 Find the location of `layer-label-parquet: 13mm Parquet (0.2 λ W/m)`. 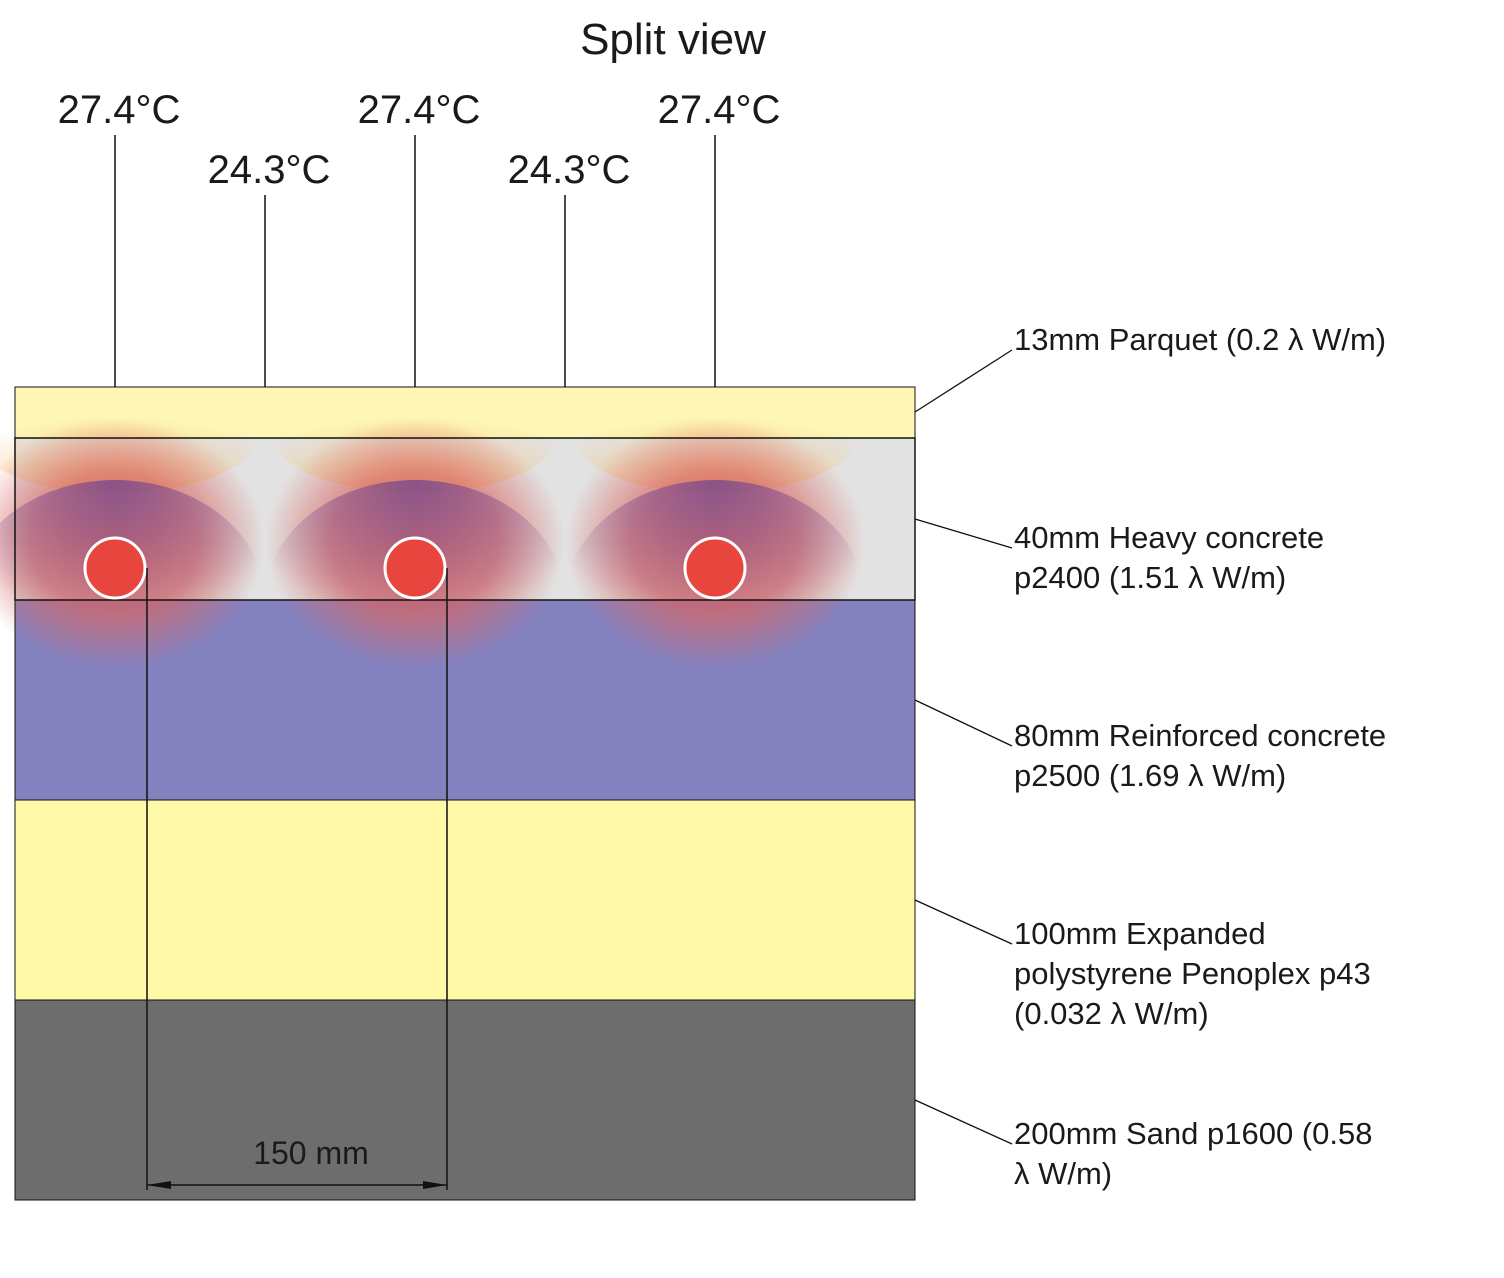

layer-label-parquet: 13mm Parquet (0.2 λ W/m) is located at coordinates (1200, 339).